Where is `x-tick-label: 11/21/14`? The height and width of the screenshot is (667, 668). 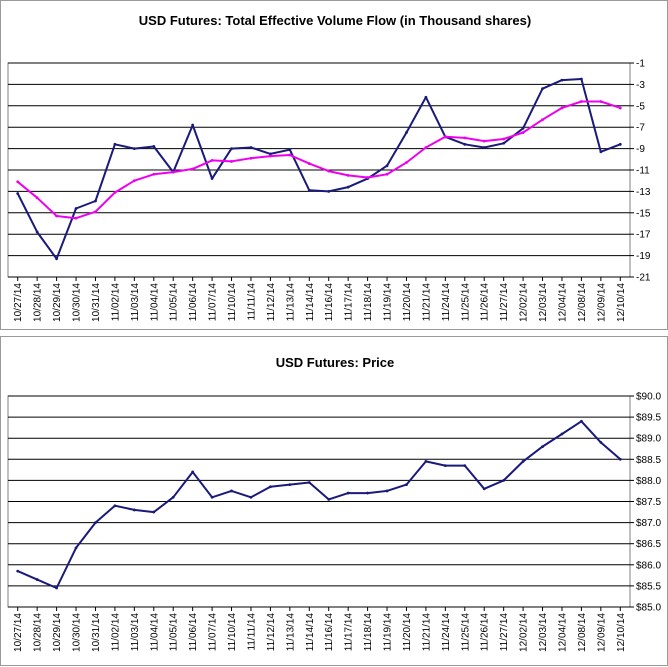 x-tick-label: 11/21/14 is located at coordinates (426, 302).